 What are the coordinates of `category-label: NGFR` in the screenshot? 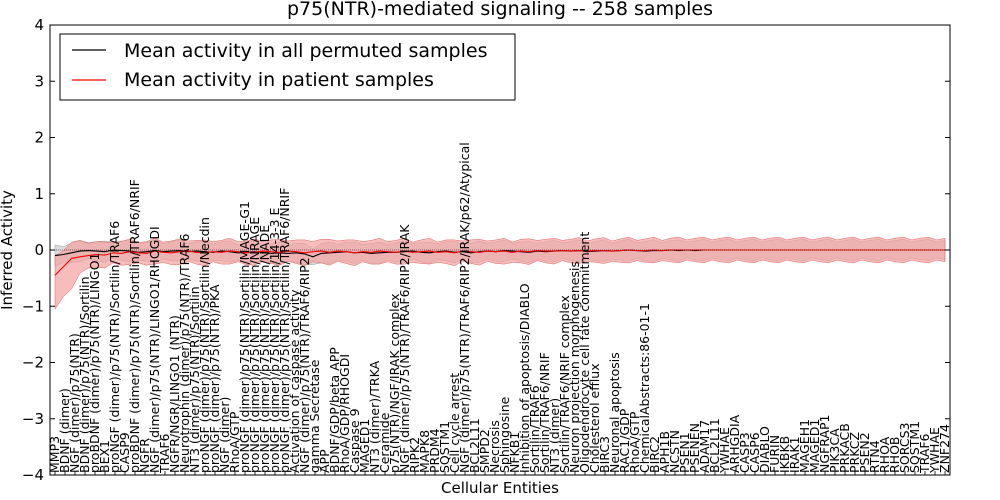 It's located at (144, 455).